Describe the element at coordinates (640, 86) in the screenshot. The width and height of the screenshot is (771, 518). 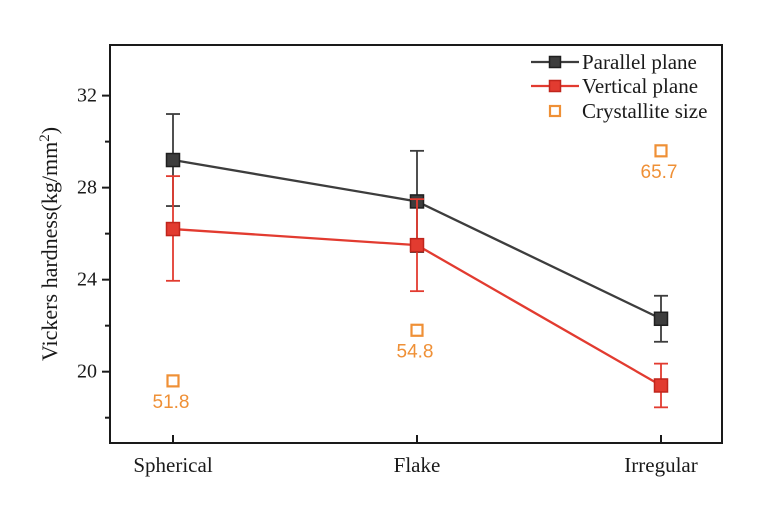
I see `legend-label: Vertical plane` at that location.